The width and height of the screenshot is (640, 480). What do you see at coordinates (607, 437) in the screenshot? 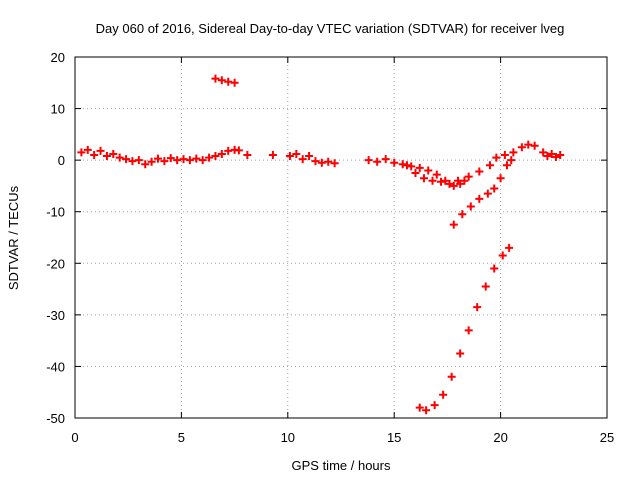
I see `x-tick-label: 25` at bounding box center [607, 437].